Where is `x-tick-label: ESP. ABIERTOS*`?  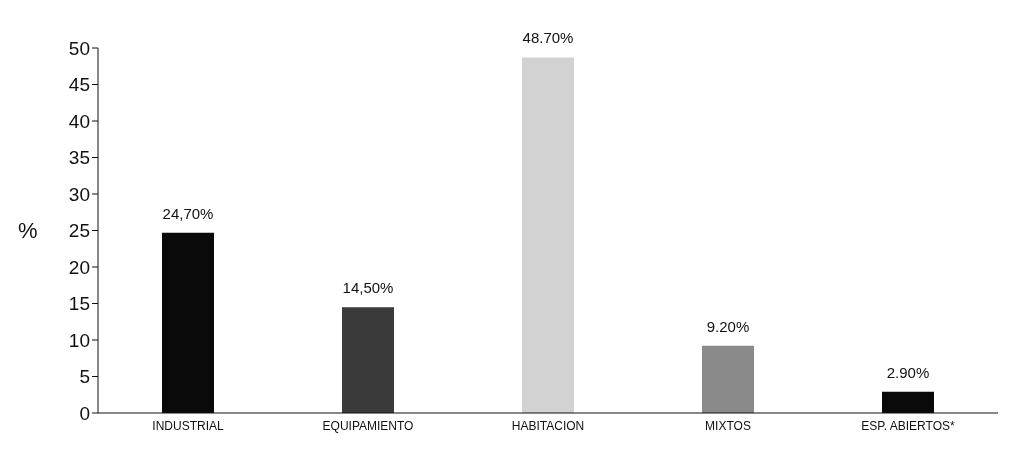 x-tick-label: ESP. ABIERTOS* is located at coordinates (908, 425).